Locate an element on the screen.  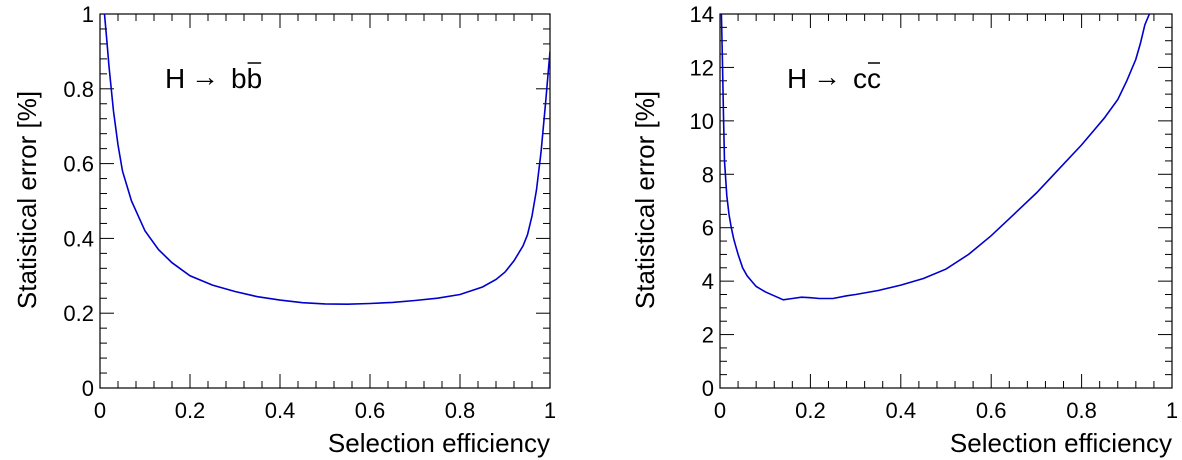
y-tick-label: 14 is located at coordinates (702, 14).